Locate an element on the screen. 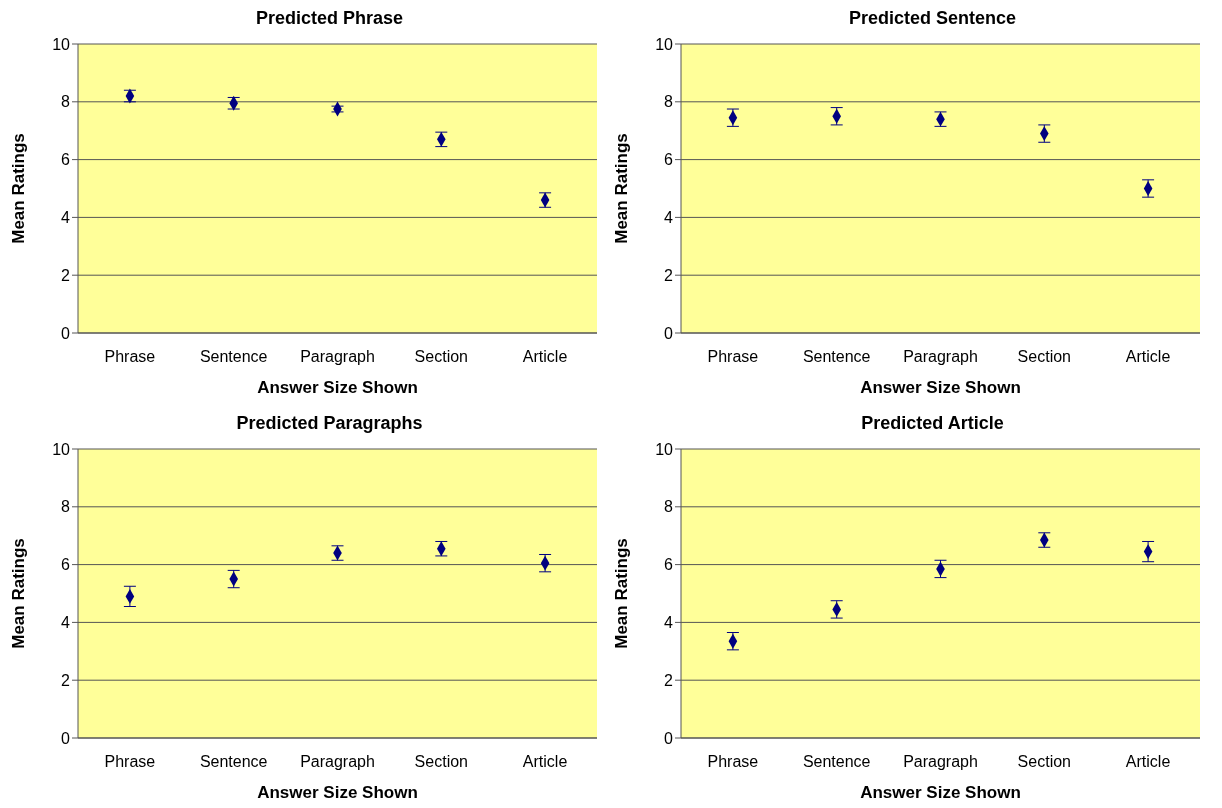  chart-title: Predicted Paragraphs is located at coordinates (329, 424).